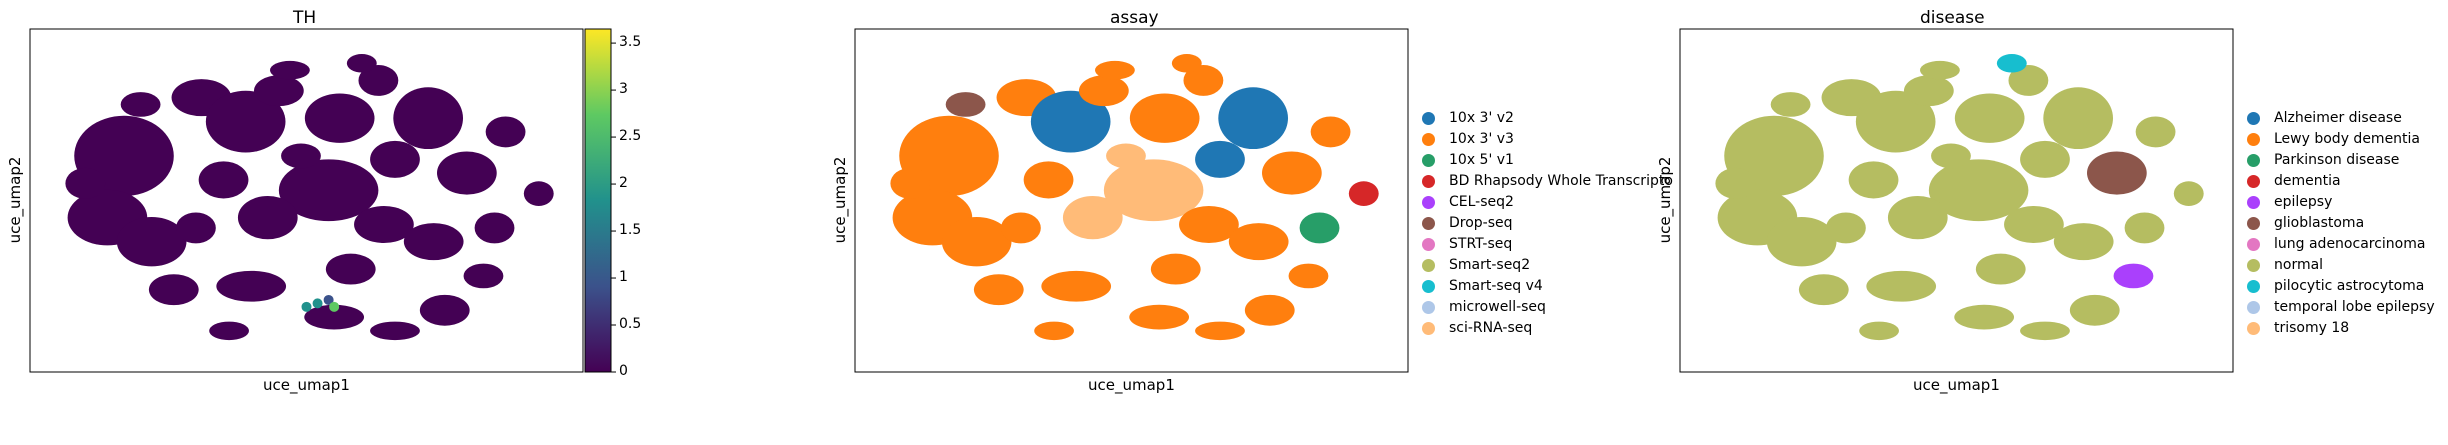 This screenshot has width=2448, height=445. I want to click on legend-item: pilocytic astrocytoma, so click(2335, 286).